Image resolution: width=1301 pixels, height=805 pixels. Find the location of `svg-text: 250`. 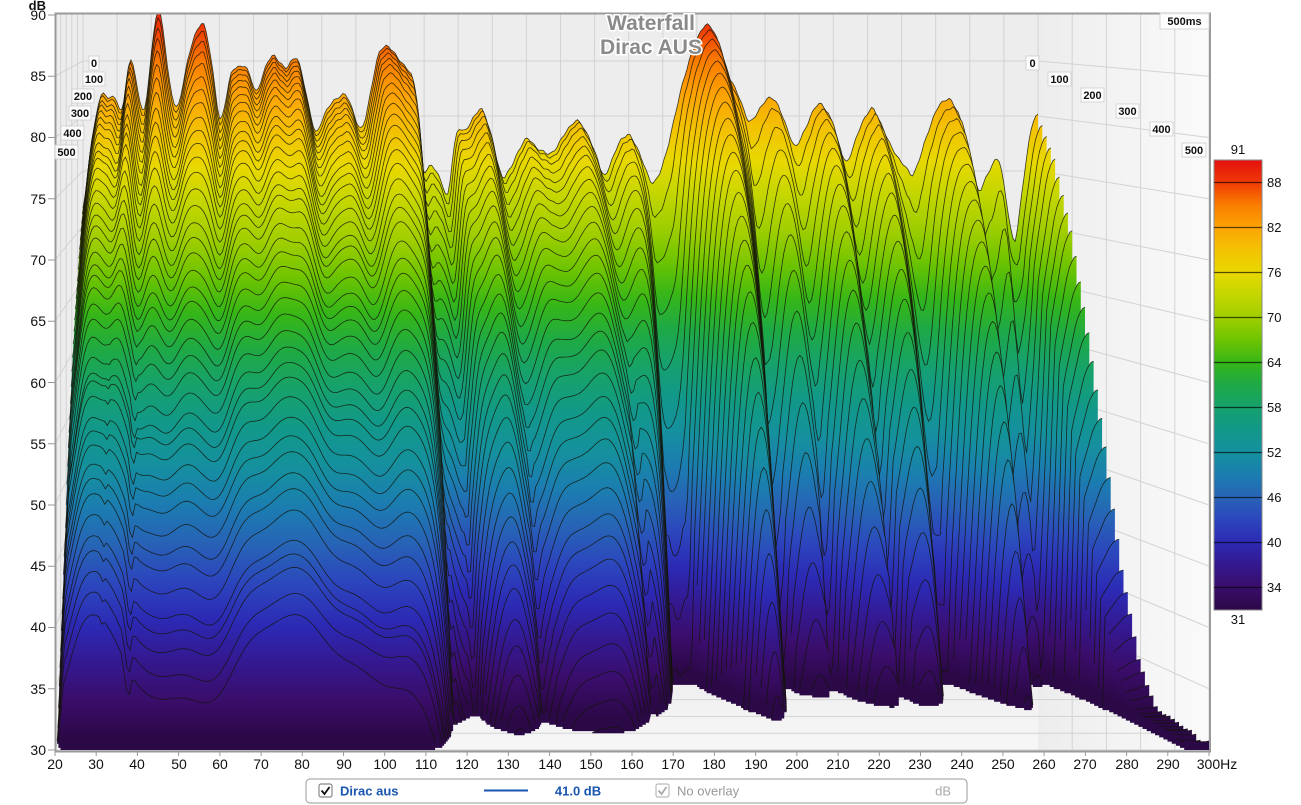

svg-text: 250 is located at coordinates (1003, 764).